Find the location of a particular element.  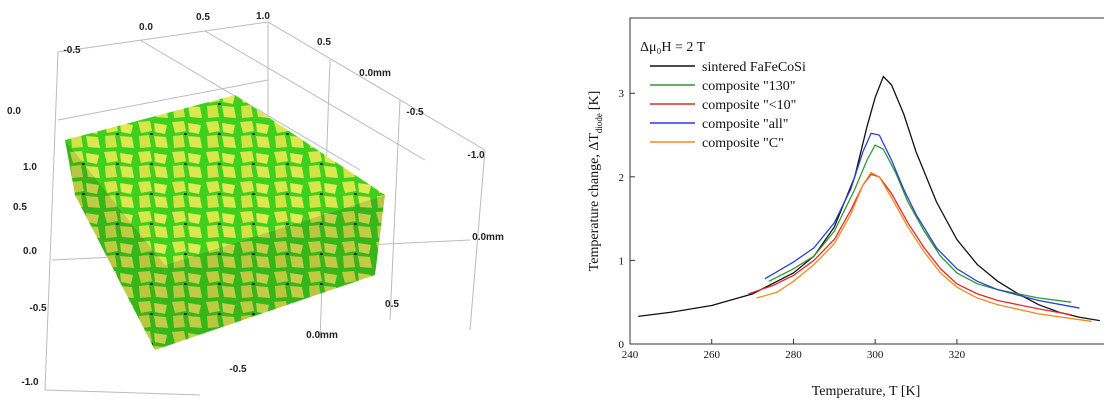

y-axis-label: Temperature change, ΔTdiode [K] is located at coordinates (595, 181).